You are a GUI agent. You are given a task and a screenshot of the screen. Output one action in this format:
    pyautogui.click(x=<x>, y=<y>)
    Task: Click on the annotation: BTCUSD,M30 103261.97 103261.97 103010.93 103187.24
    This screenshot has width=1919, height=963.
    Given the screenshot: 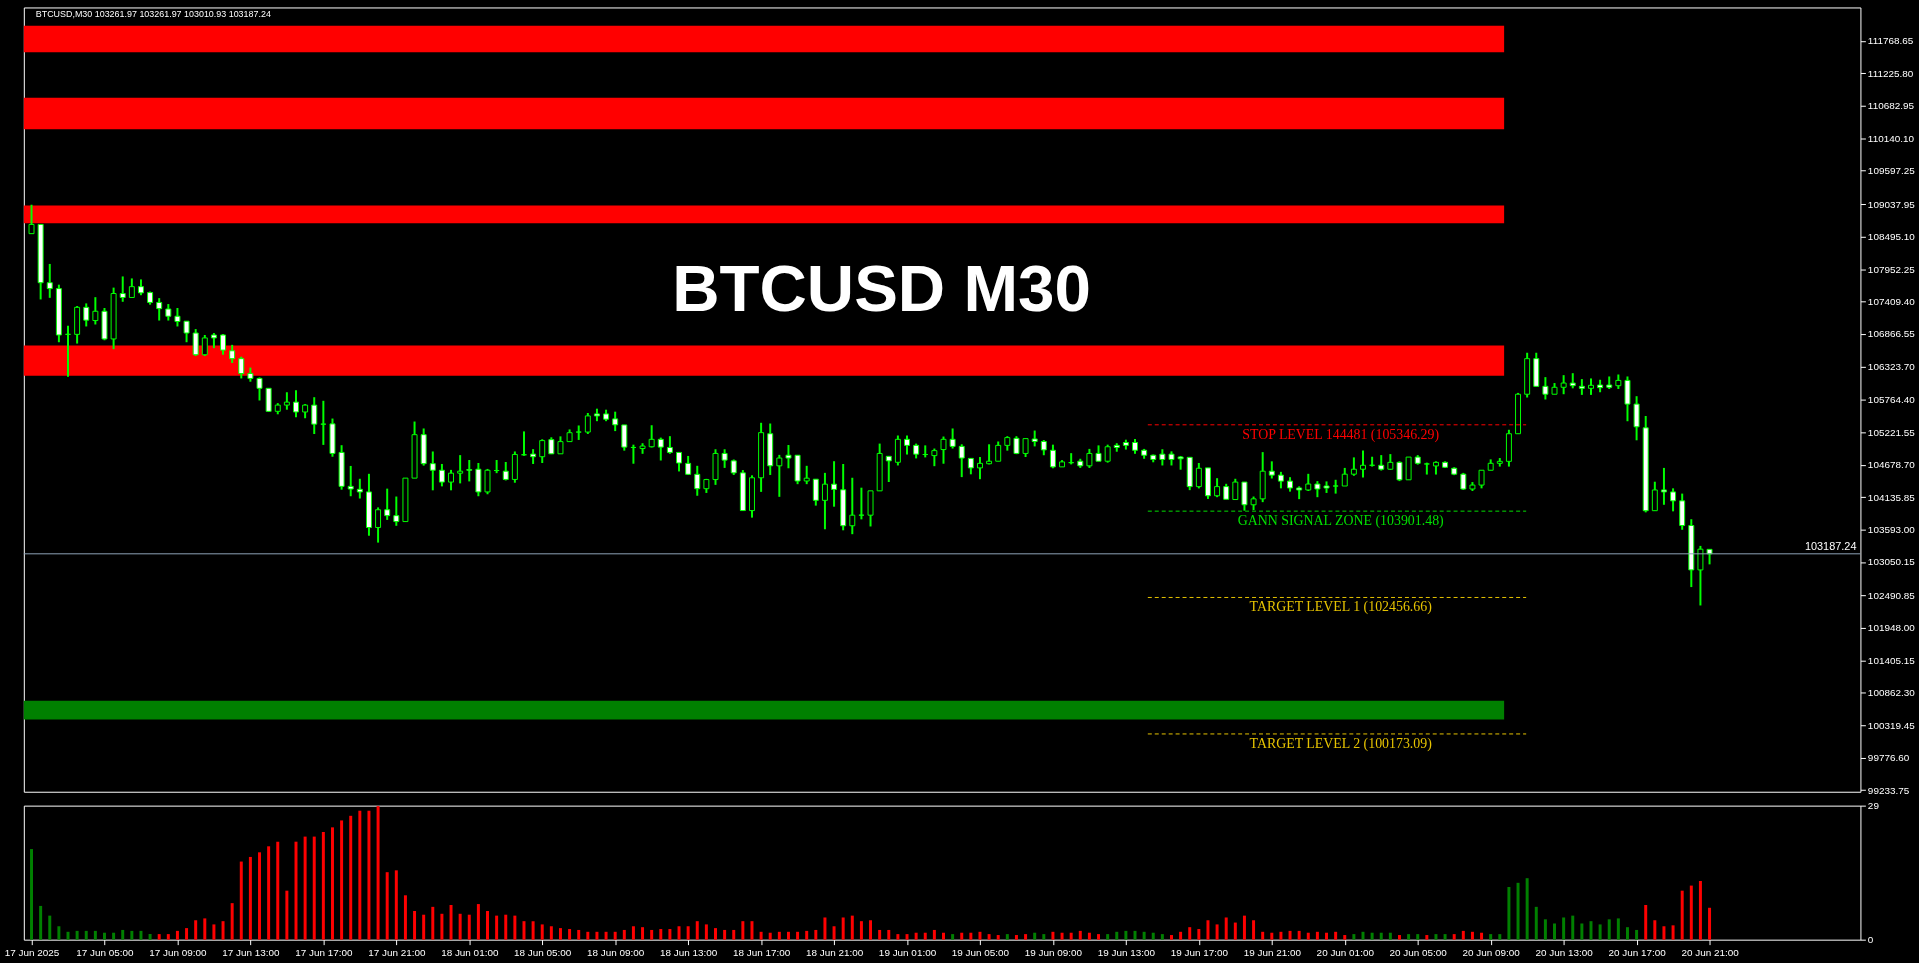 What is the action you would take?
    pyautogui.click(x=153, y=14)
    